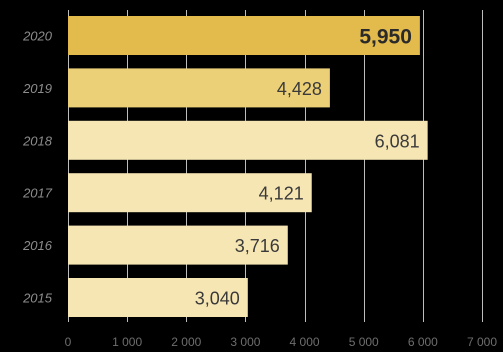 The image size is (503, 352). What do you see at coordinates (385, 37) in the screenshot?
I see `data-label: 5,950` at bounding box center [385, 37].